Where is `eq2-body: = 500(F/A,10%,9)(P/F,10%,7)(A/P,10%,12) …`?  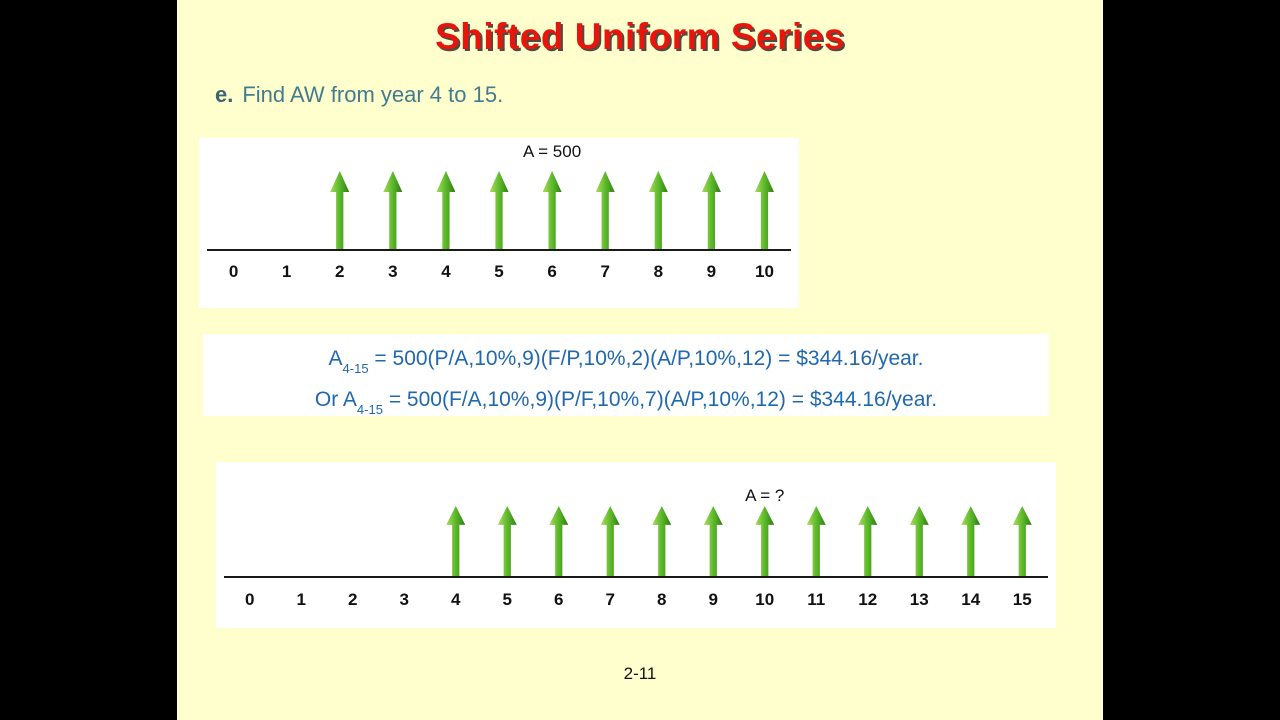 eq2-body: = 500(F/A,10%,9)(P/F,10%,7)(A/P,10%,12) … is located at coordinates (660, 400).